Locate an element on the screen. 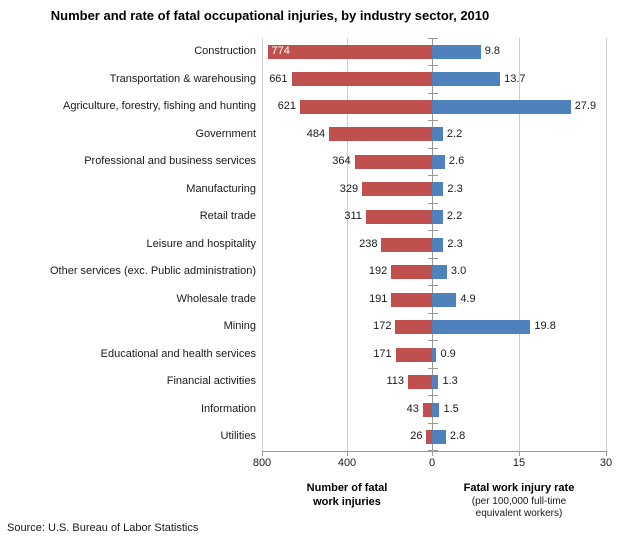  category-label: Transportation & warehousing is located at coordinates (182, 78).